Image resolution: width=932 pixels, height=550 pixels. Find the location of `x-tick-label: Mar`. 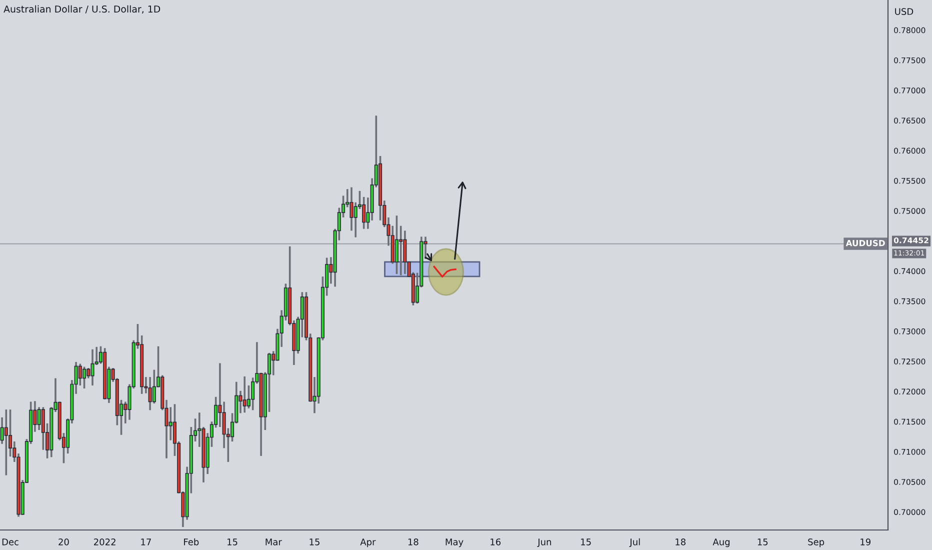

x-tick-label: Mar is located at coordinates (274, 542).